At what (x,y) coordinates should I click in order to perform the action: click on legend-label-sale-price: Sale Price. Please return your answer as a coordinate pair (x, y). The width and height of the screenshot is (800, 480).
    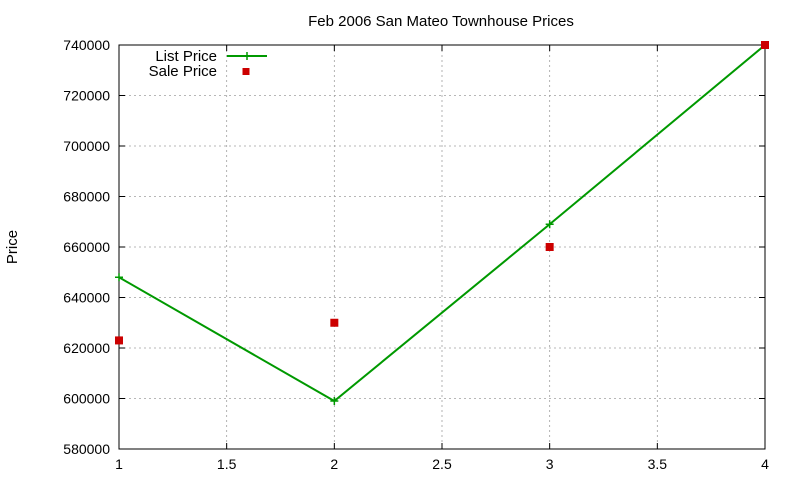
    Looking at the image, I should click on (183, 71).